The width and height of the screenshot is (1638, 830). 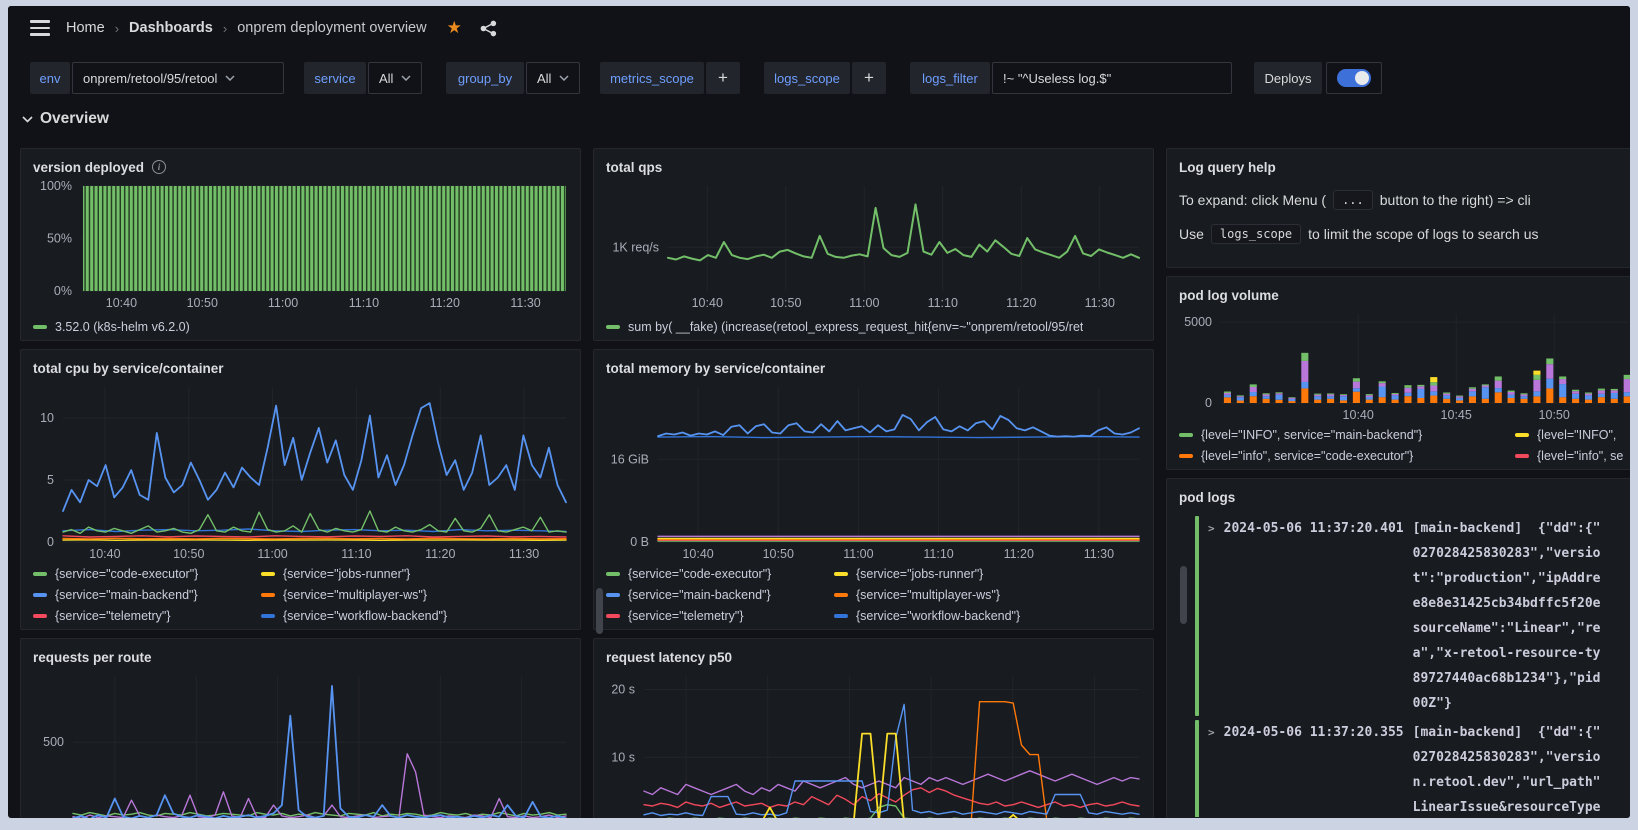 What do you see at coordinates (300, 167) in the screenshot?
I see `panel-title: version deployed i` at bounding box center [300, 167].